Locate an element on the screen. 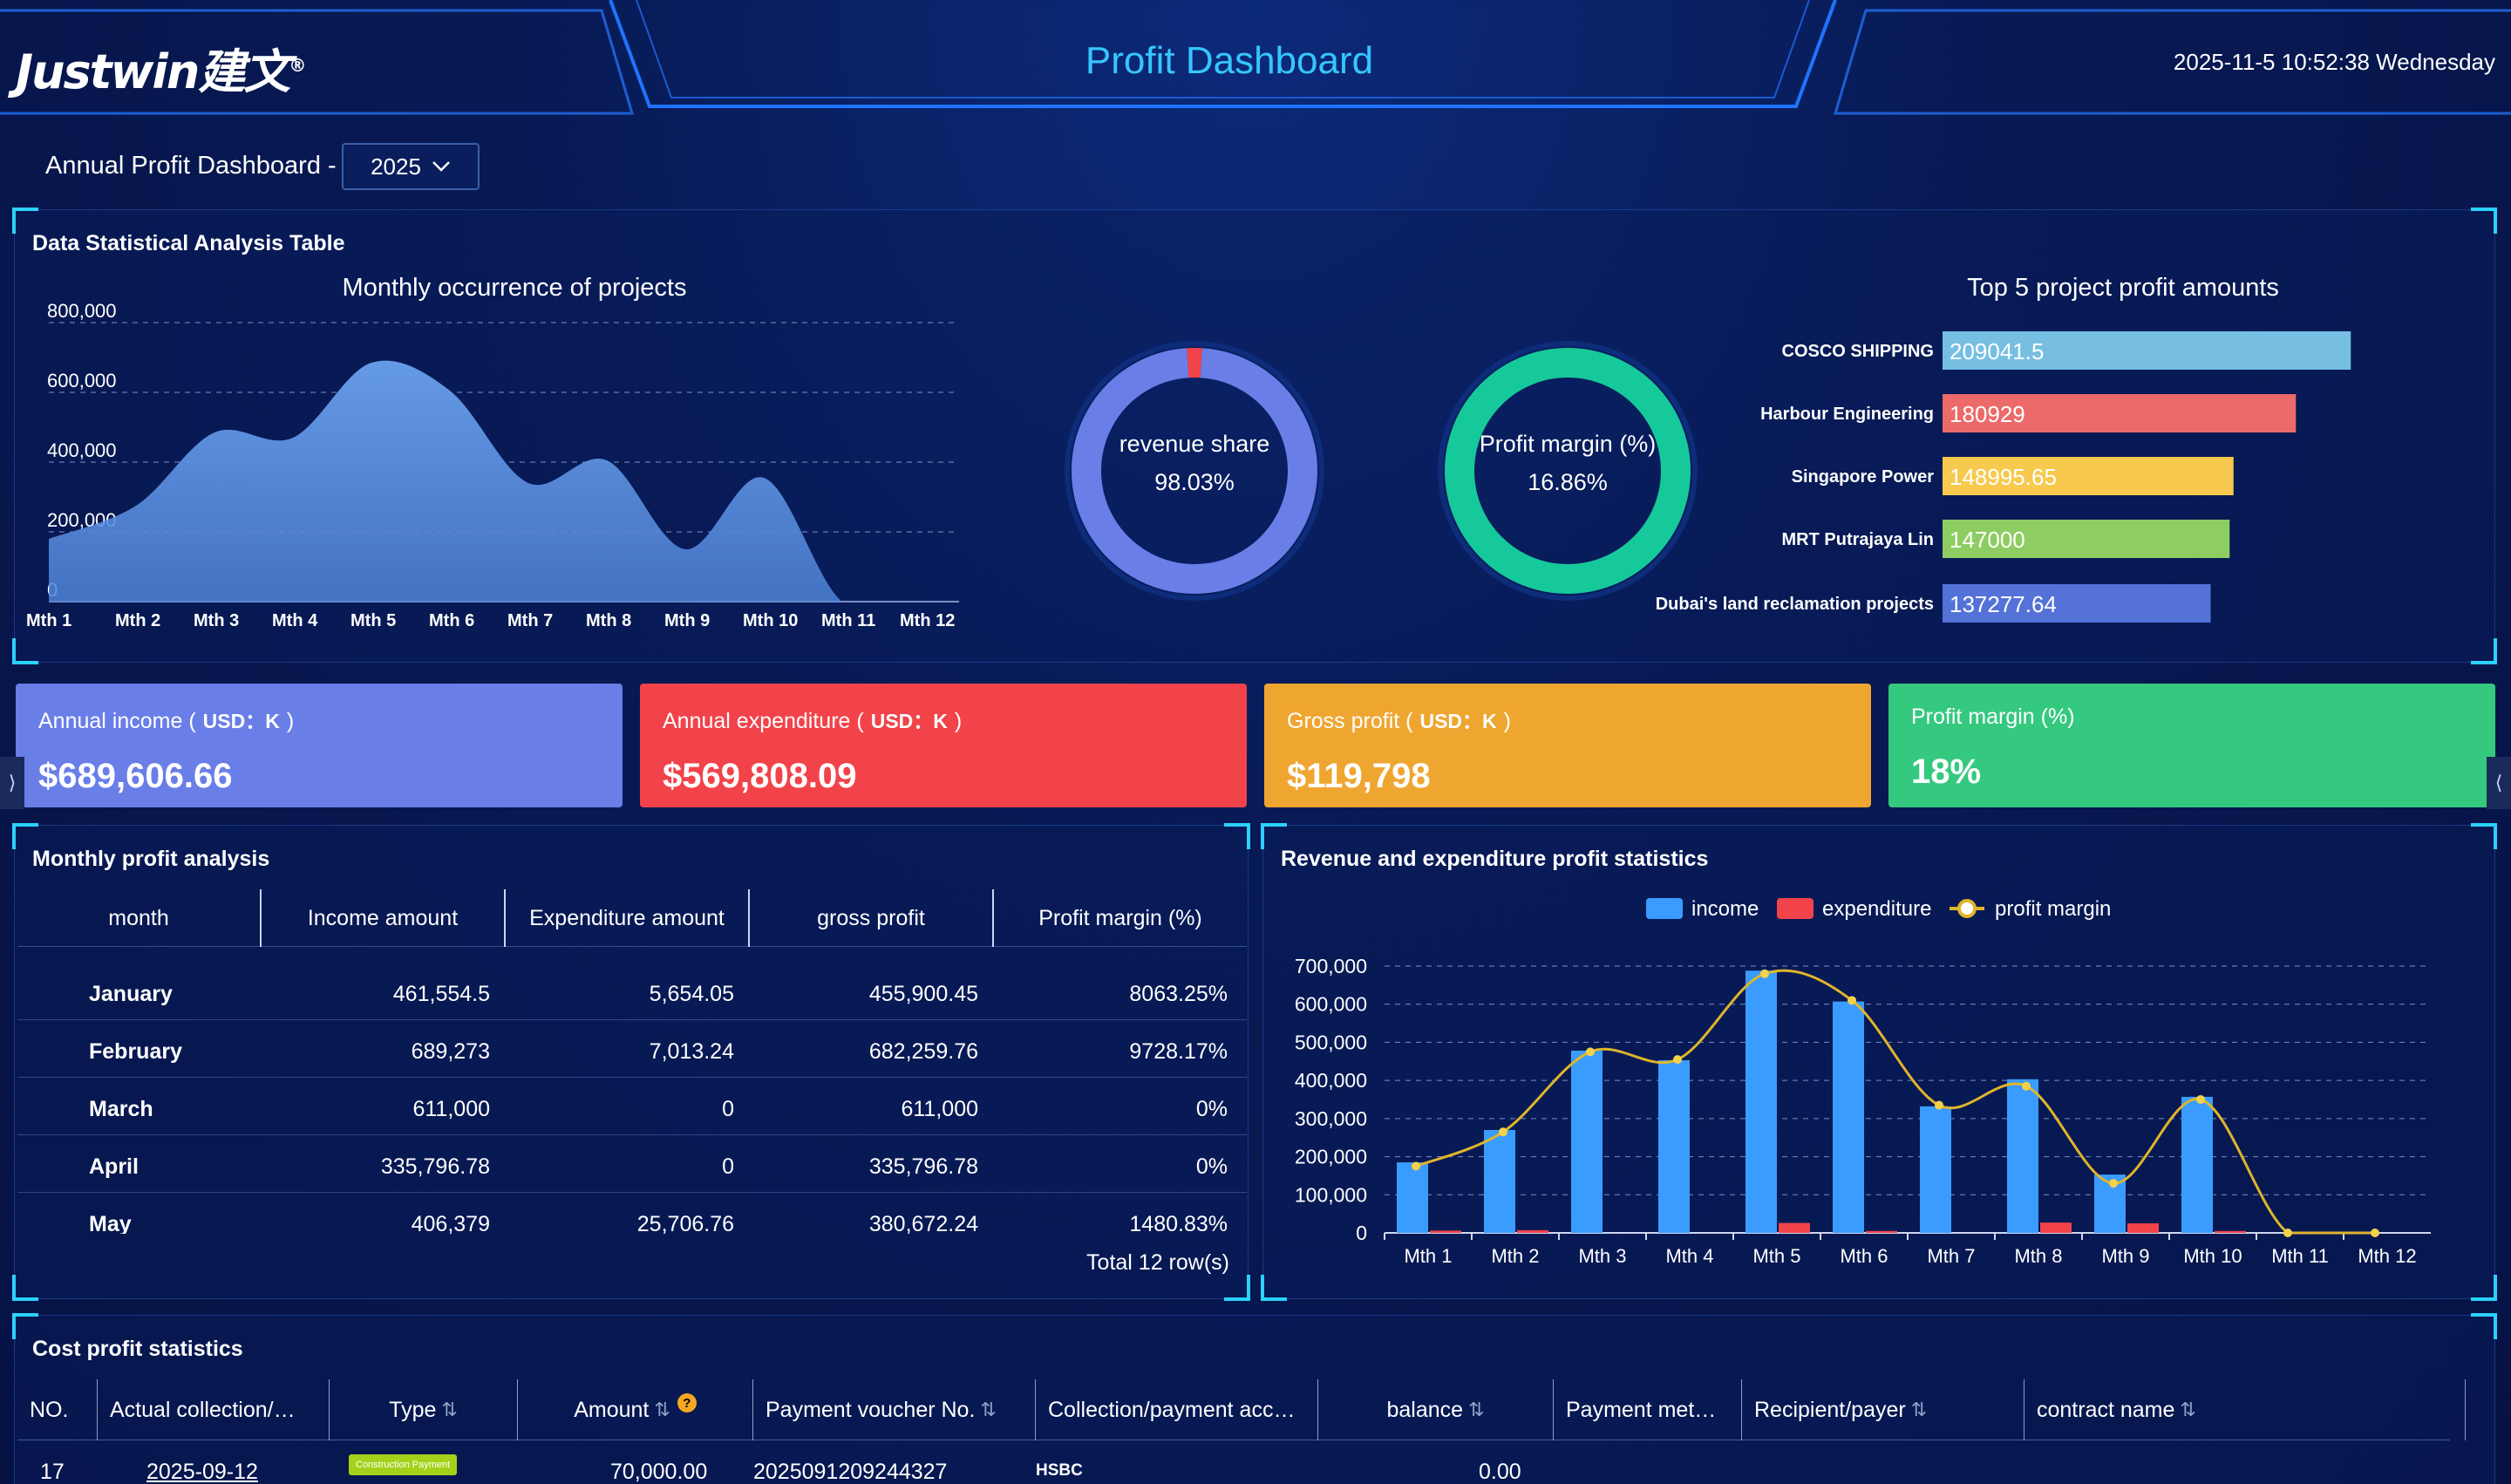  row-date: 2025-09-12 is located at coordinates (202, 1472).